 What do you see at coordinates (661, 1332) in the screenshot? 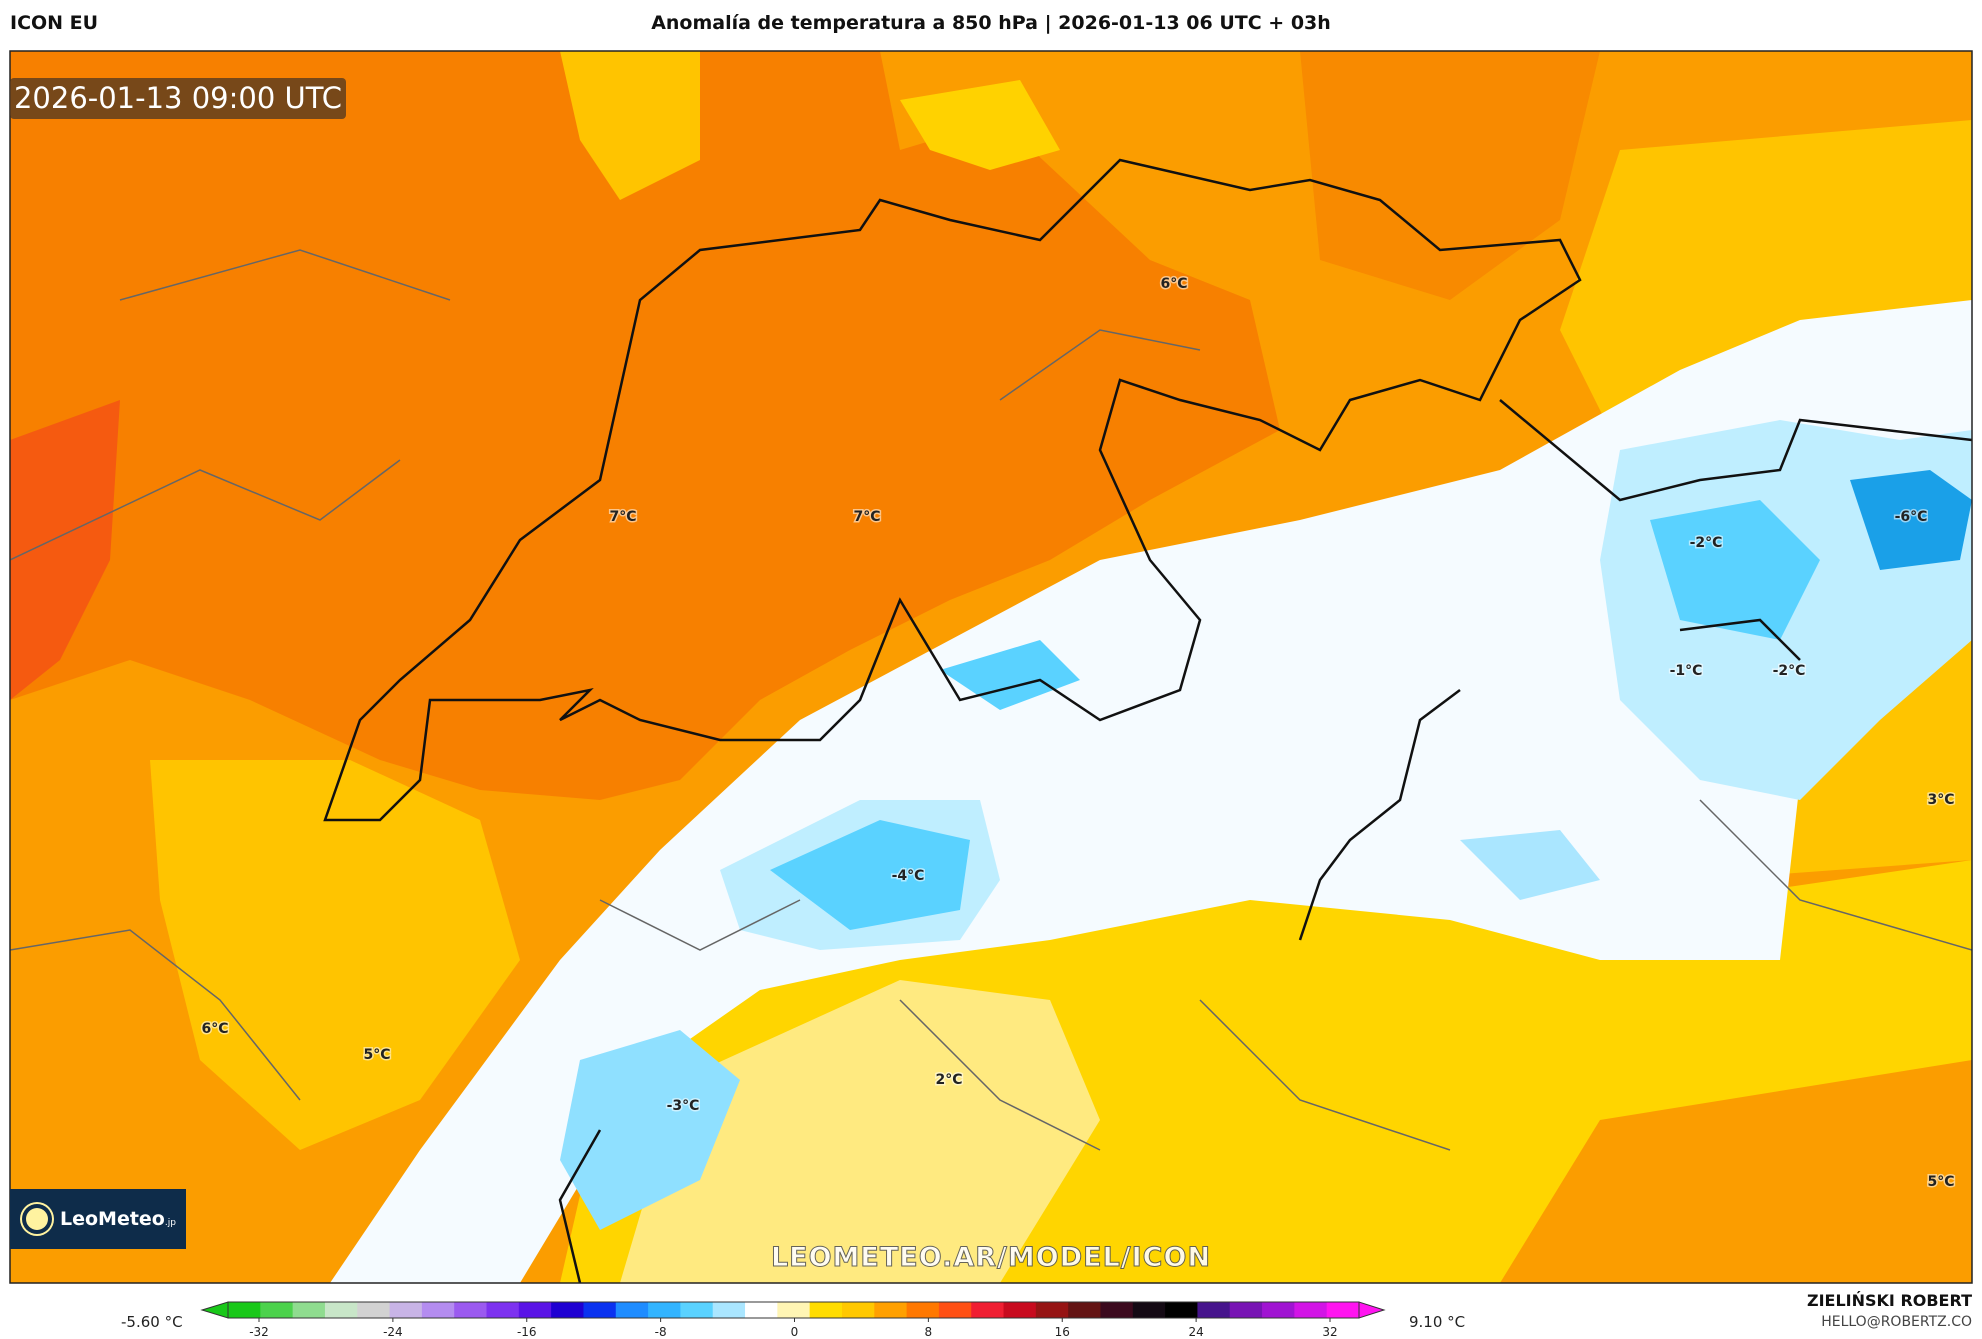
I see `colorbar-tick-label: -8` at bounding box center [661, 1332].